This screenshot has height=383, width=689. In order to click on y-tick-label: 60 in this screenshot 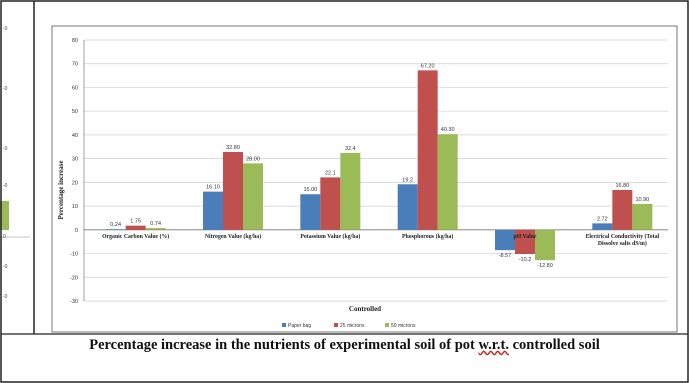, I will do `click(75, 88)`.